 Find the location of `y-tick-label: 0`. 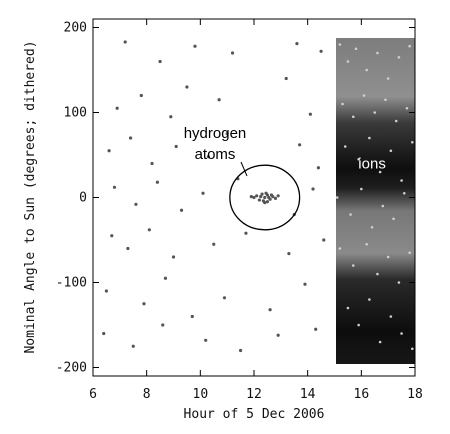

y-tick-label: 0 is located at coordinates (83, 198).